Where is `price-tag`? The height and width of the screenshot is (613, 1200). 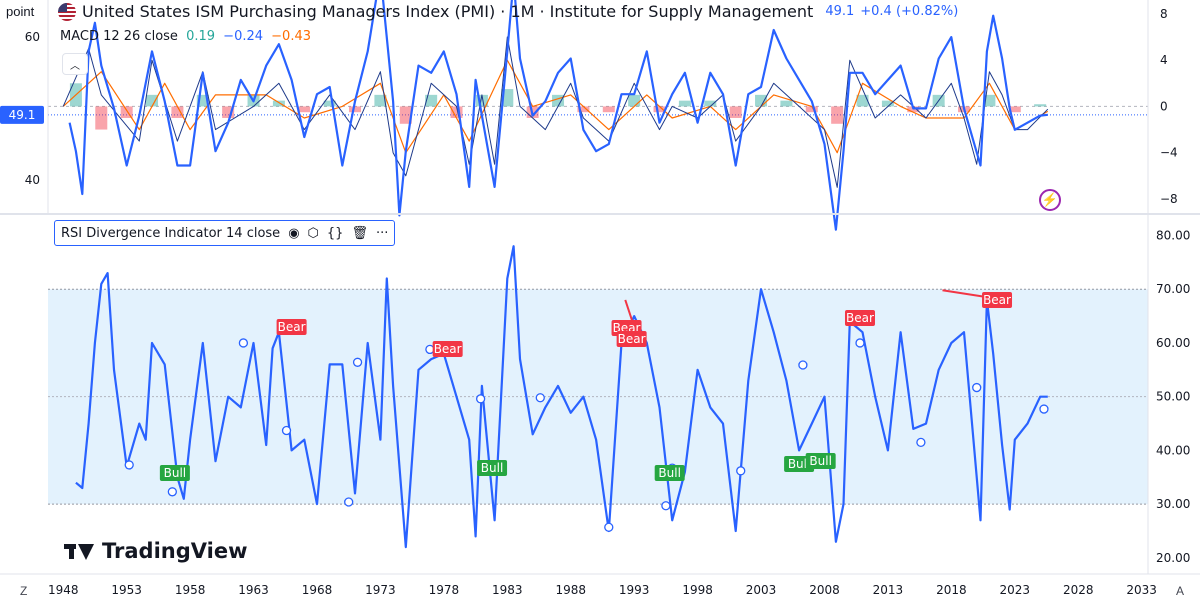 price-tag is located at coordinates (22, 114).